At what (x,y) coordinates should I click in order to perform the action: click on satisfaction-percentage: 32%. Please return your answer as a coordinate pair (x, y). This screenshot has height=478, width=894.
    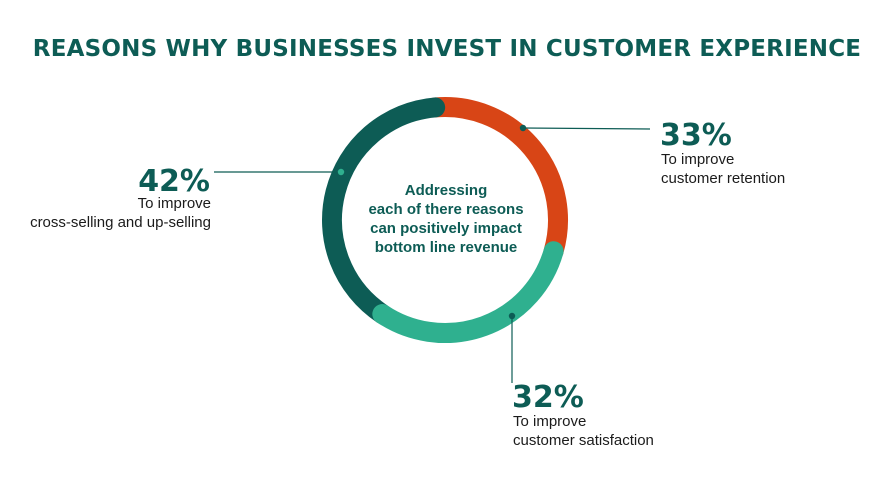
    Looking at the image, I should click on (548, 397).